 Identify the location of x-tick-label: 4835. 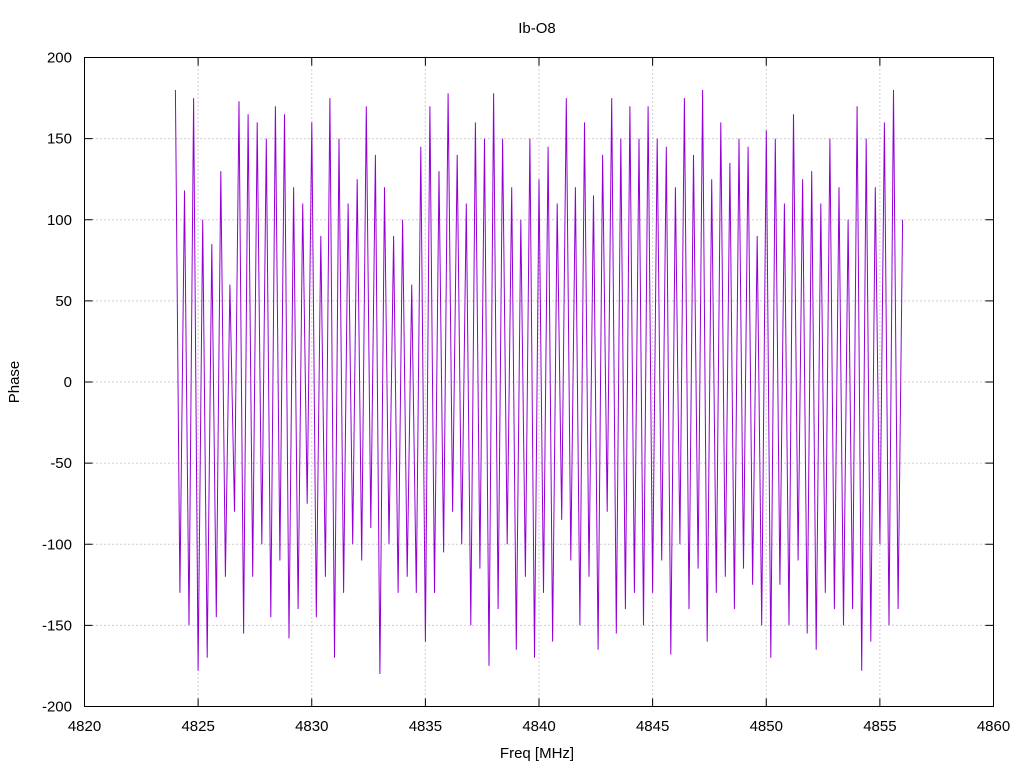
(425, 726).